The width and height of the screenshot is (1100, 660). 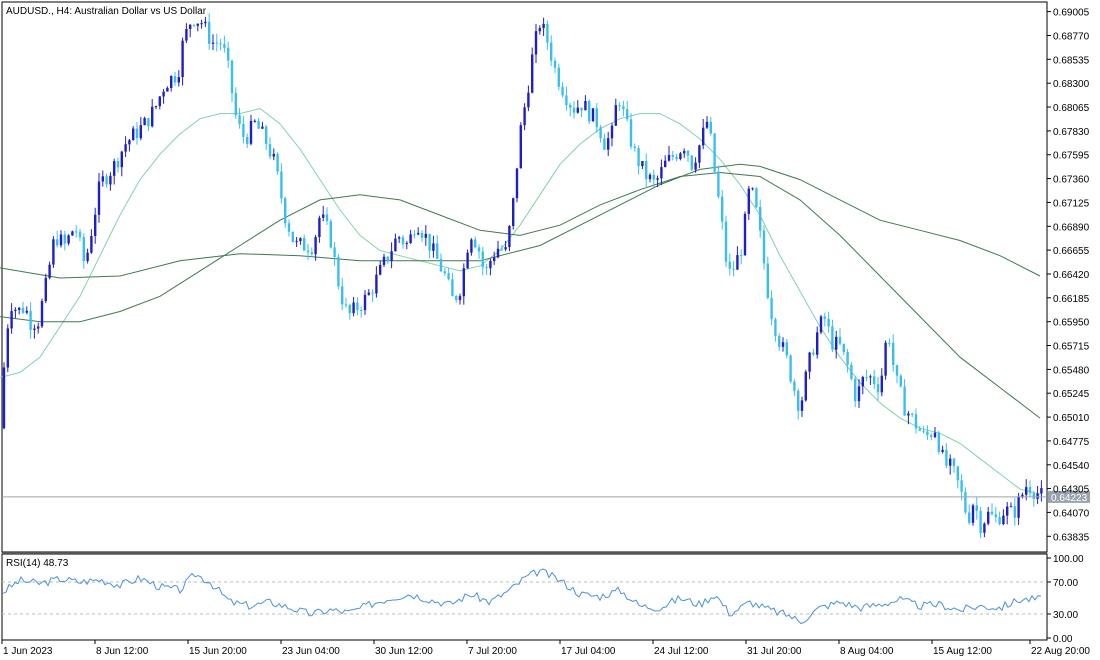 What do you see at coordinates (1071, 156) in the screenshot?
I see `price-tick-label: 0.67595` at bounding box center [1071, 156].